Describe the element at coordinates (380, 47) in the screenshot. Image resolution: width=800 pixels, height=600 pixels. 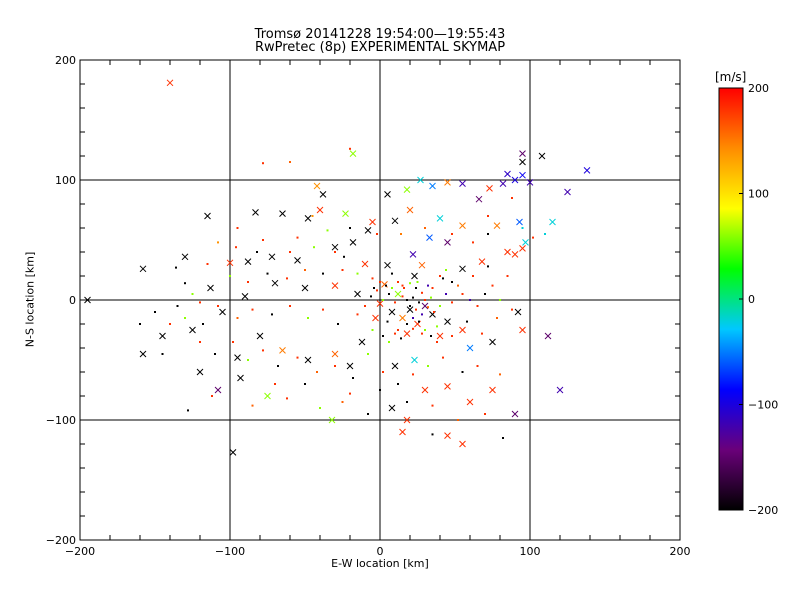
I see `chart-subtitle: RwPretec (8p) EXPERIMENTAL SKYMAP` at that location.